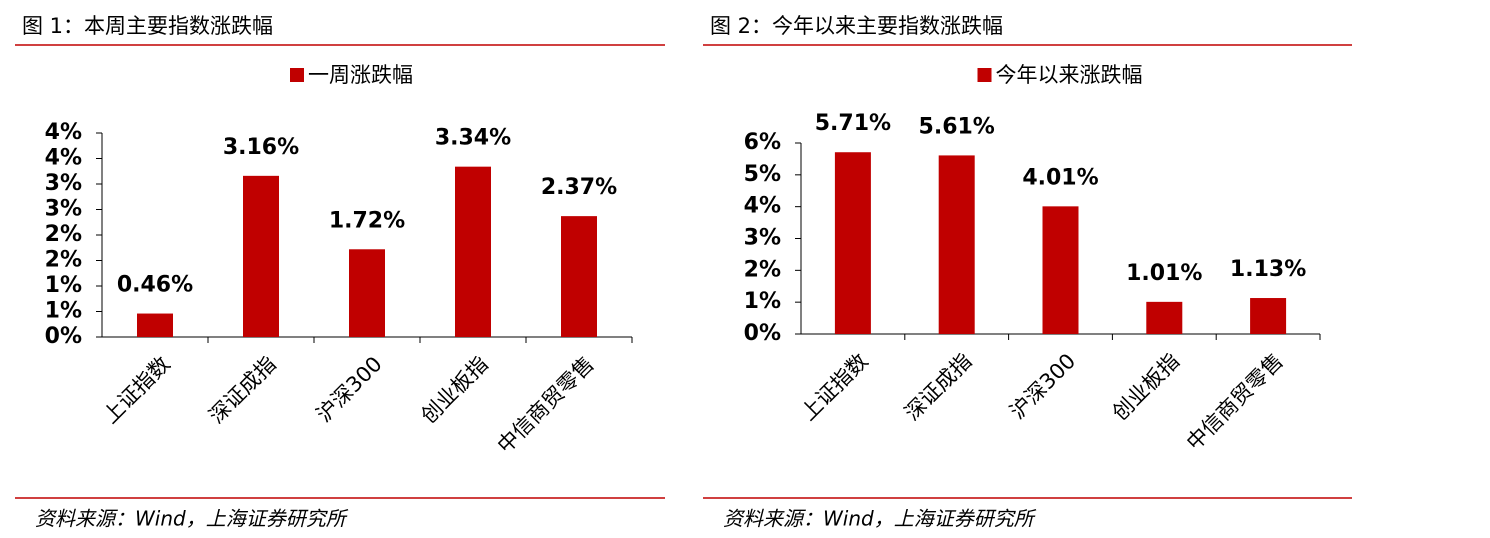 Image resolution: width=1490 pixels, height=538 pixels. What do you see at coordinates (1060, 177) in the screenshot?
I see `data-label: 4.01%` at bounding box center [1060, 177].